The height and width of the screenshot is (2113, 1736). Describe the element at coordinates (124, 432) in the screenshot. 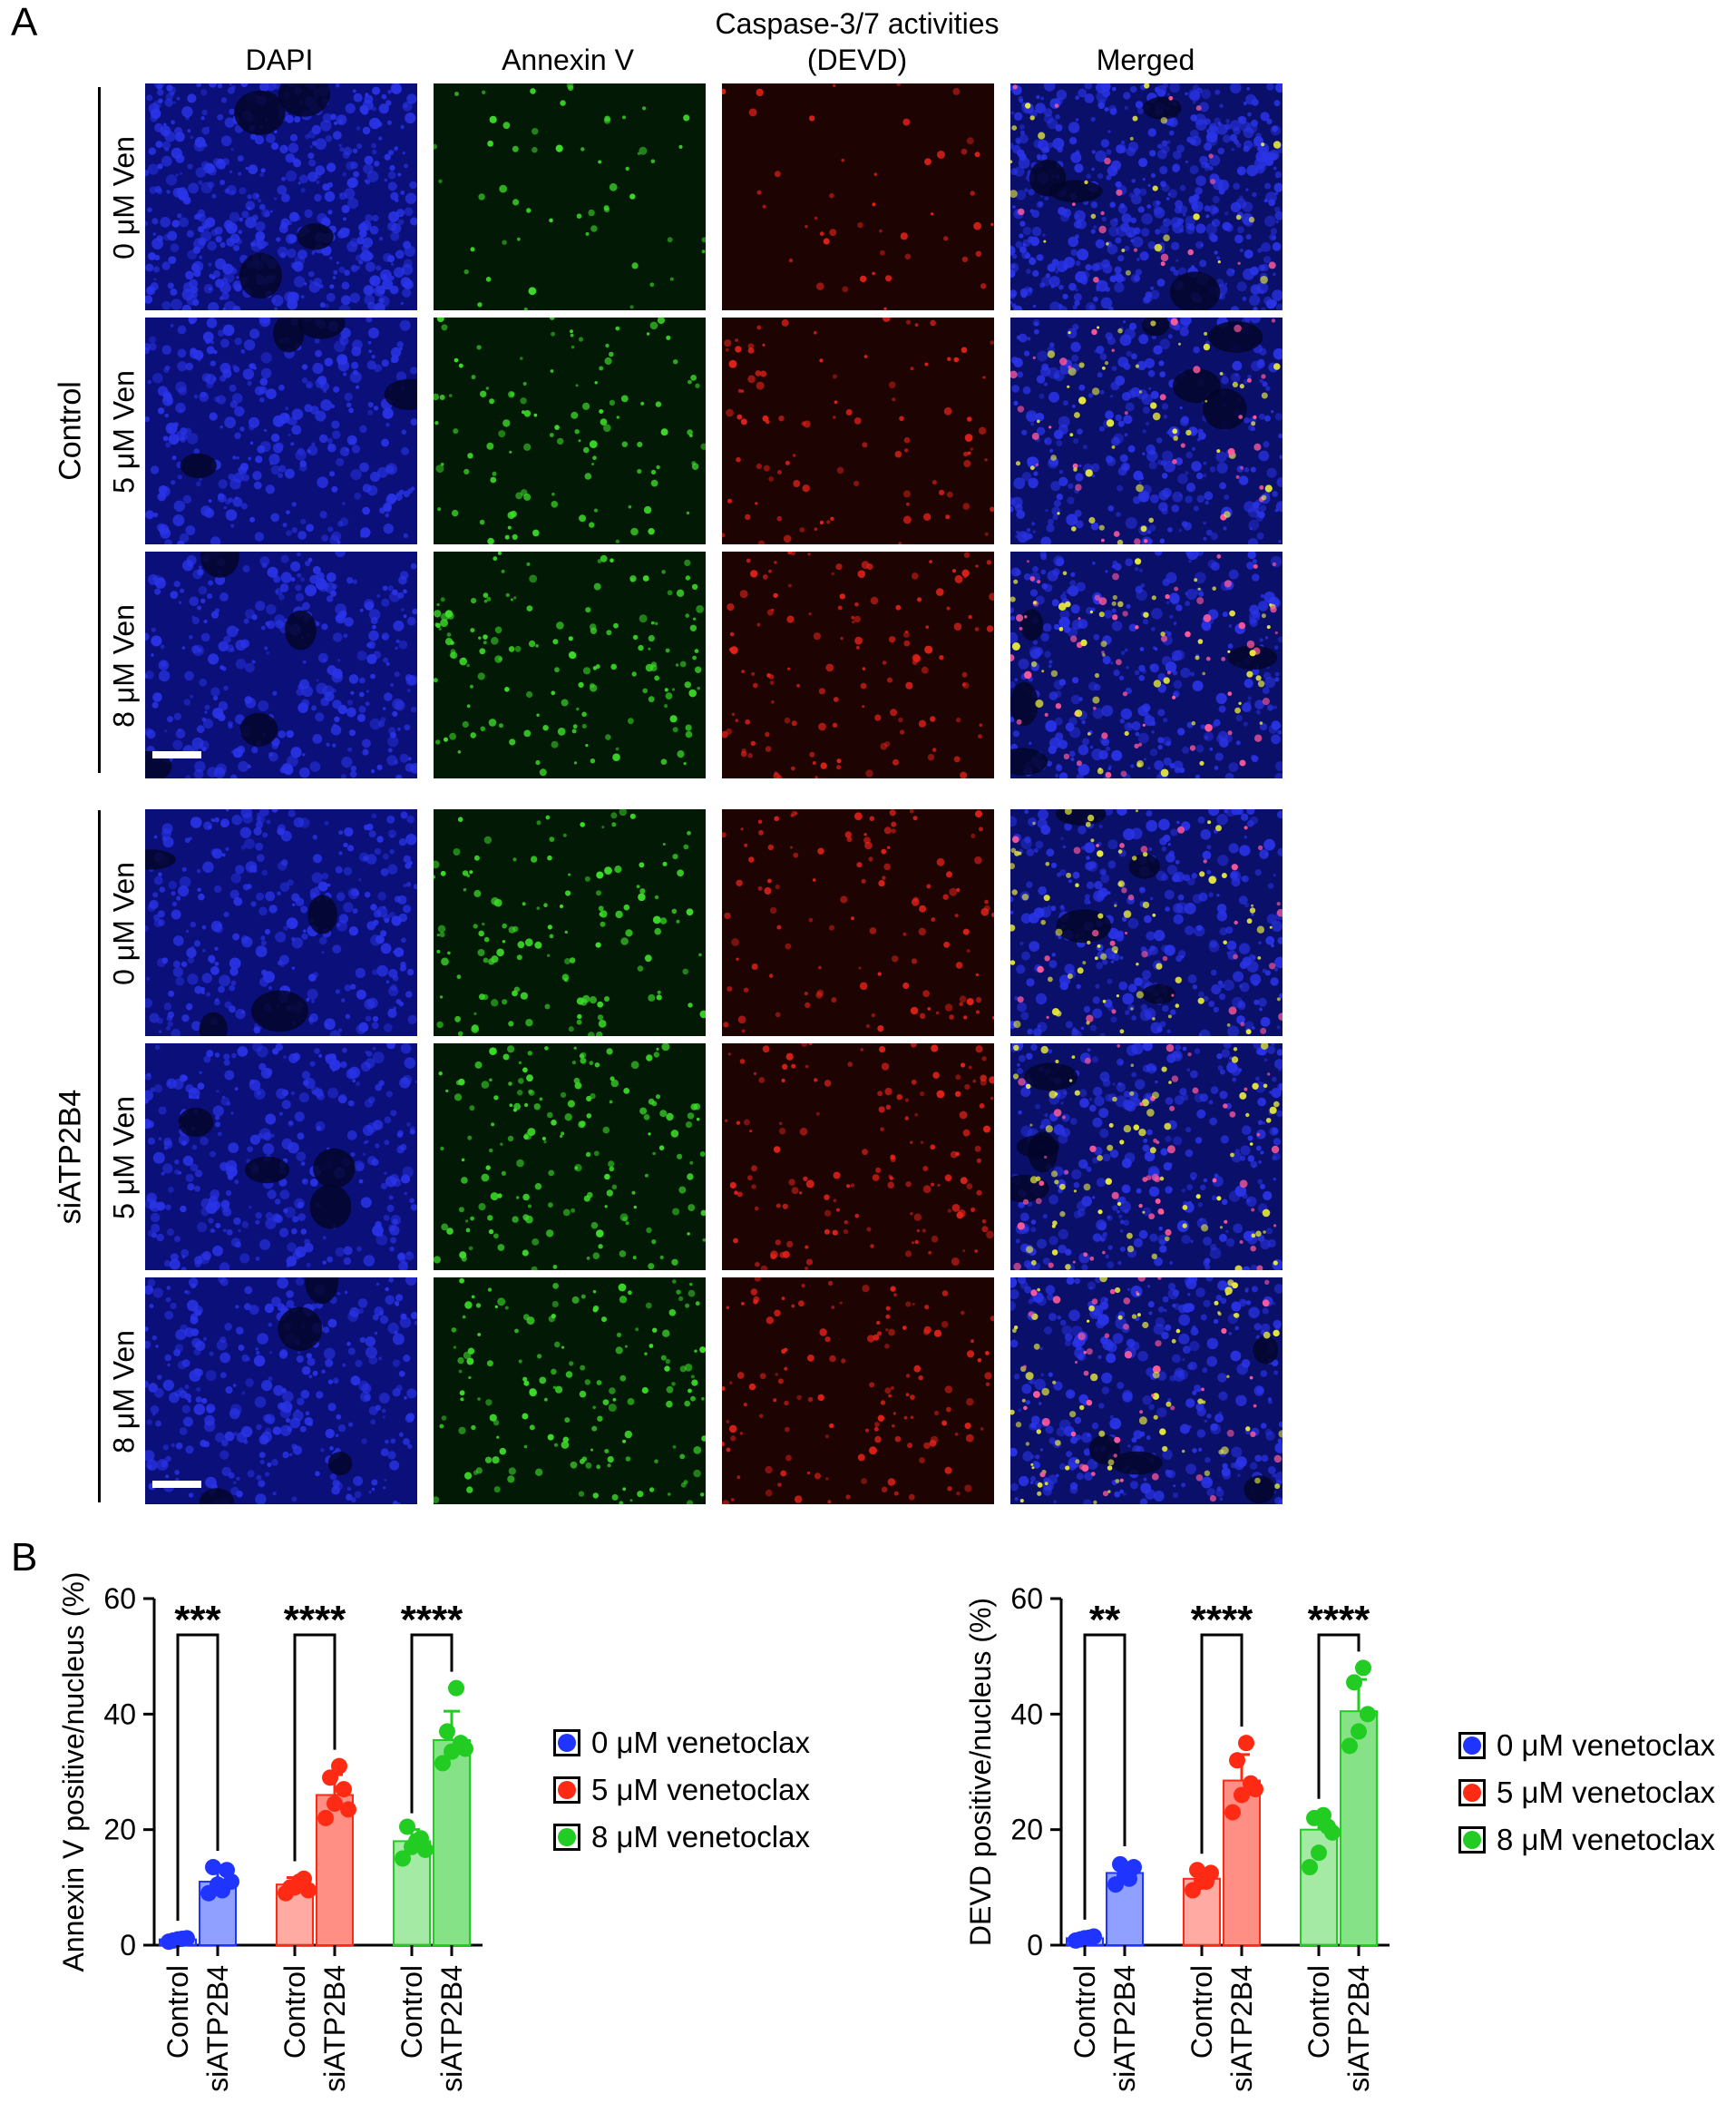

I see `row-label-control-5: 5 μM Ven` at that location.